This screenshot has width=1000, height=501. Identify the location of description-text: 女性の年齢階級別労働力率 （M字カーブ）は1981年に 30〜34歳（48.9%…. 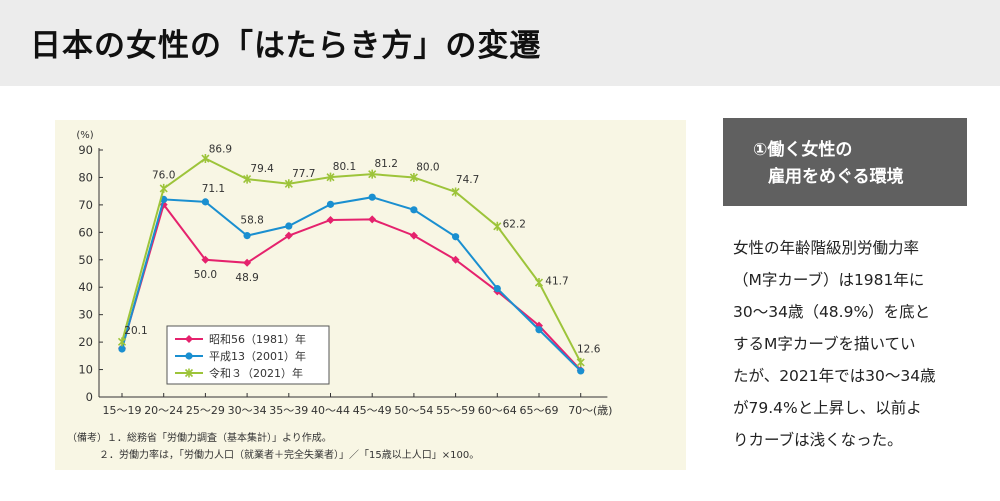
(853, 344).